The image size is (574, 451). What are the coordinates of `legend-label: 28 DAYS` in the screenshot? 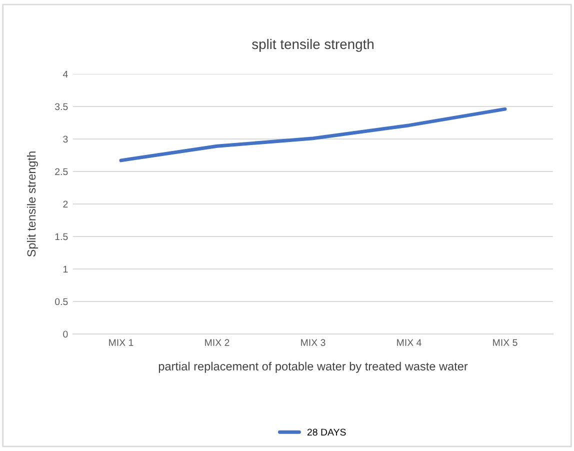 It's located at (326, 432).